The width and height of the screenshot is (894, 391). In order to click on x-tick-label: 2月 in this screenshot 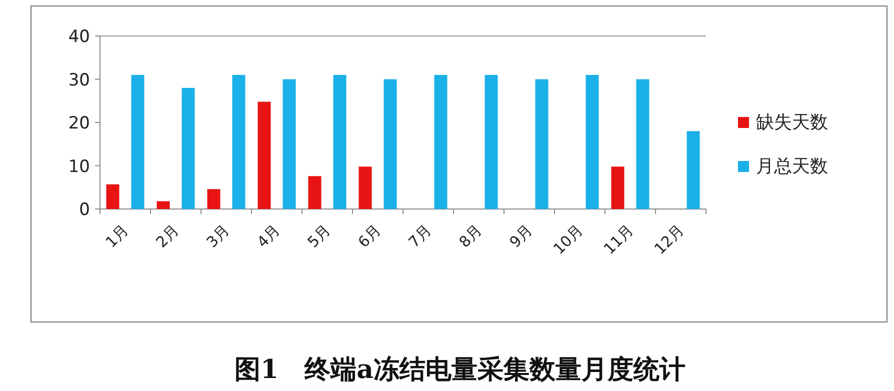, I will do `click(167, 236)`.